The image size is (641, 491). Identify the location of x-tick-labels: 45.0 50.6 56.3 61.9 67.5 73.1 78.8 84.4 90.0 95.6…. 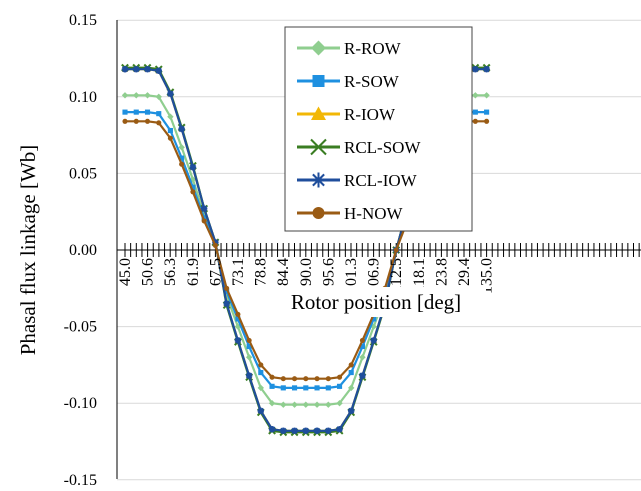
(306, 276).